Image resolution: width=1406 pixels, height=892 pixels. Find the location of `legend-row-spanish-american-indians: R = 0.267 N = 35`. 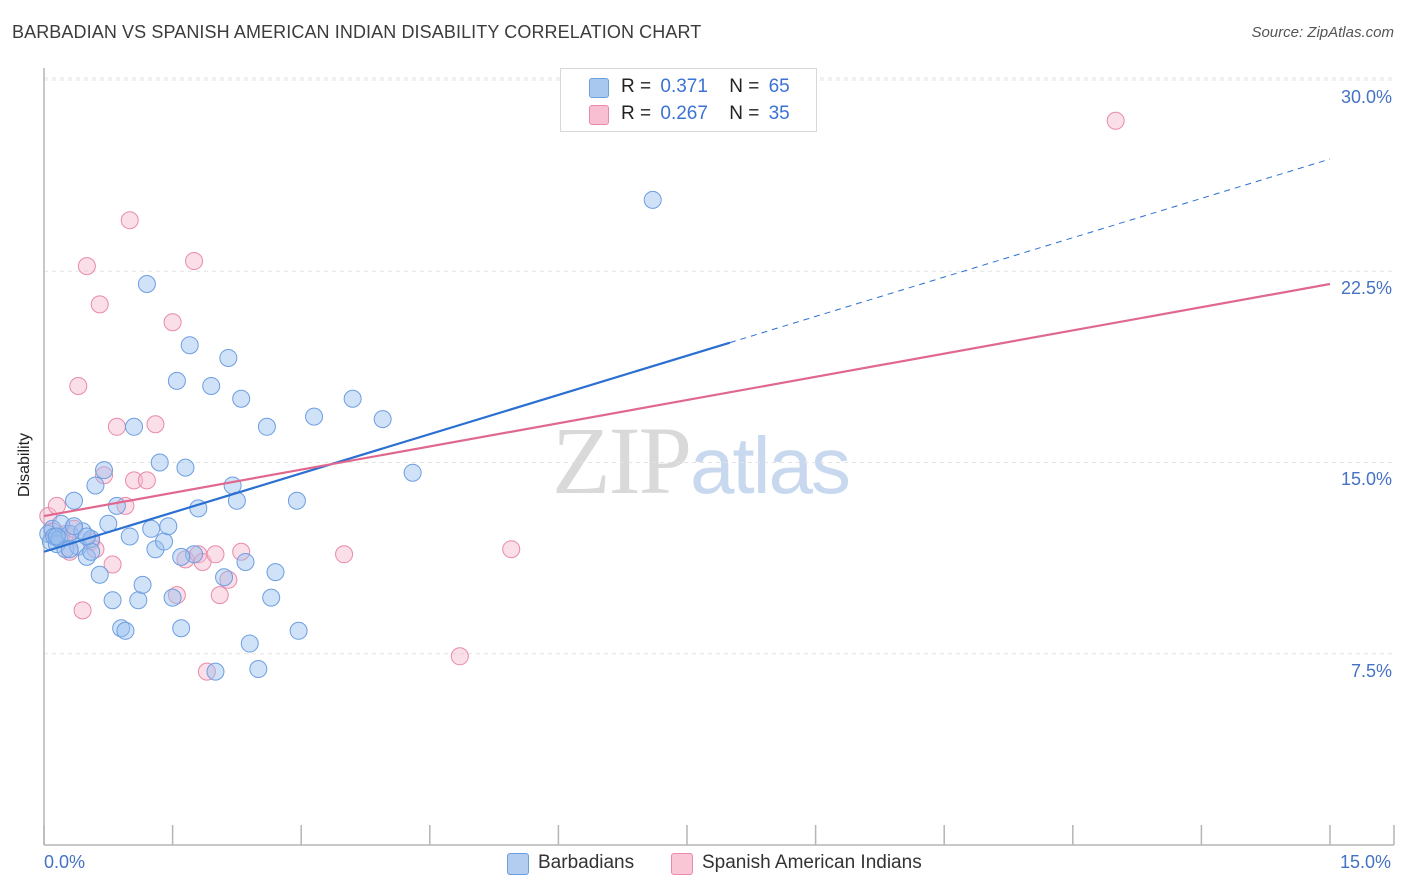

legend-row-spanish-american-indians: R = 0.267 N = 35 is located at coordinates (705, 114).